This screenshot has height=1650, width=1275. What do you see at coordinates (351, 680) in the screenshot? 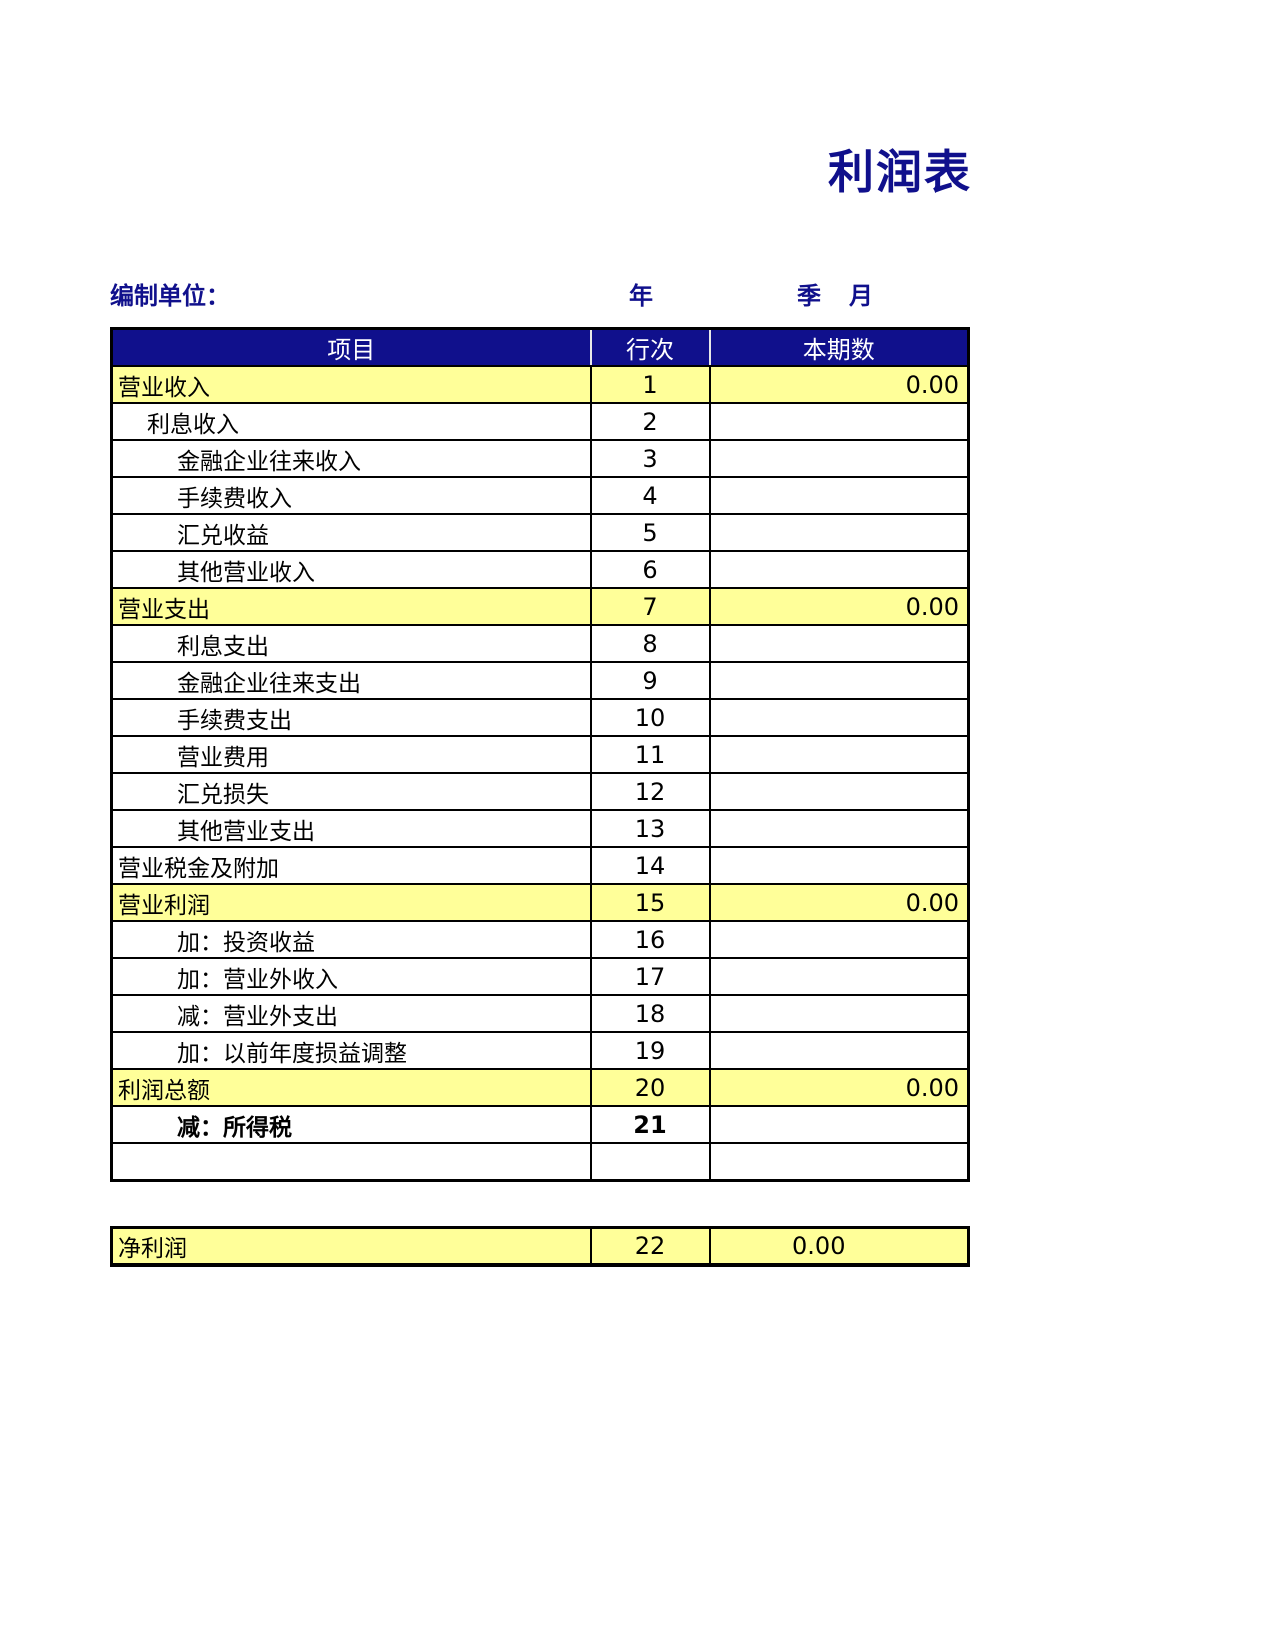
I see `item-cell: 金融企业往来支出` at bounding box center [351, 680].